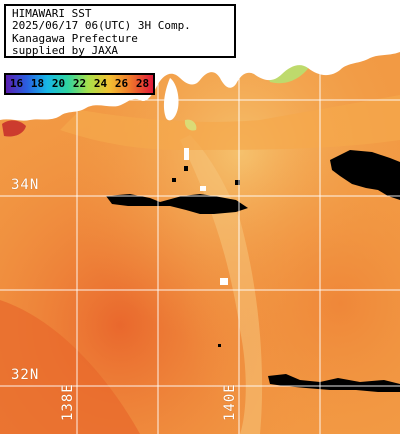 This screenshot has height=434, width=400. I want to click on cool-water-streak, so click(221, 284).